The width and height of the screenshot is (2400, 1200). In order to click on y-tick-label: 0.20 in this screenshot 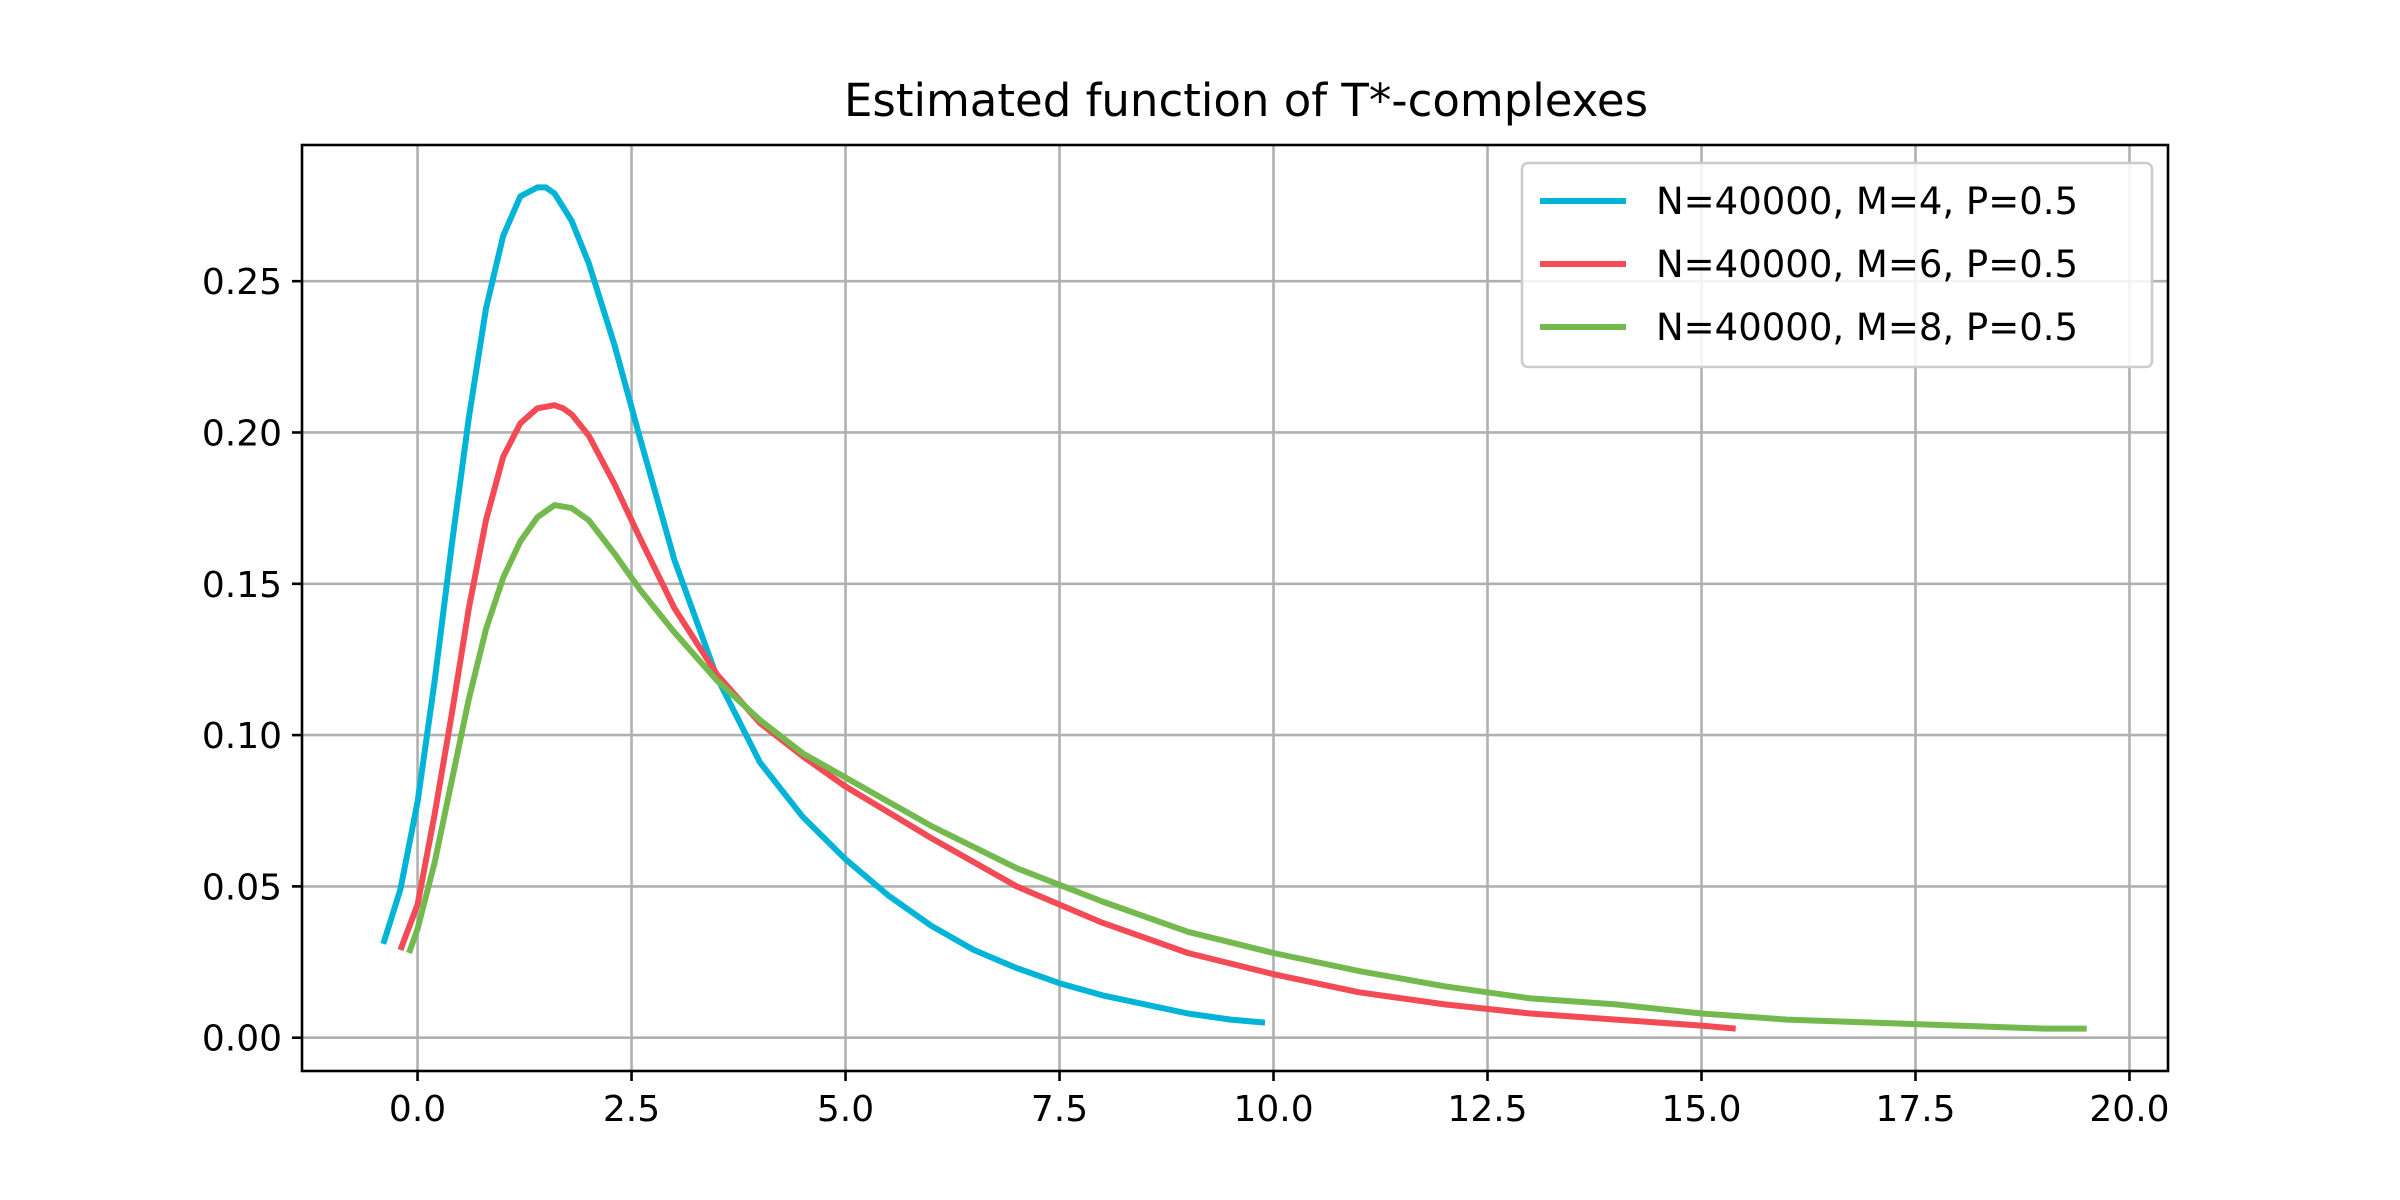, I will do `click(242, 433)`.